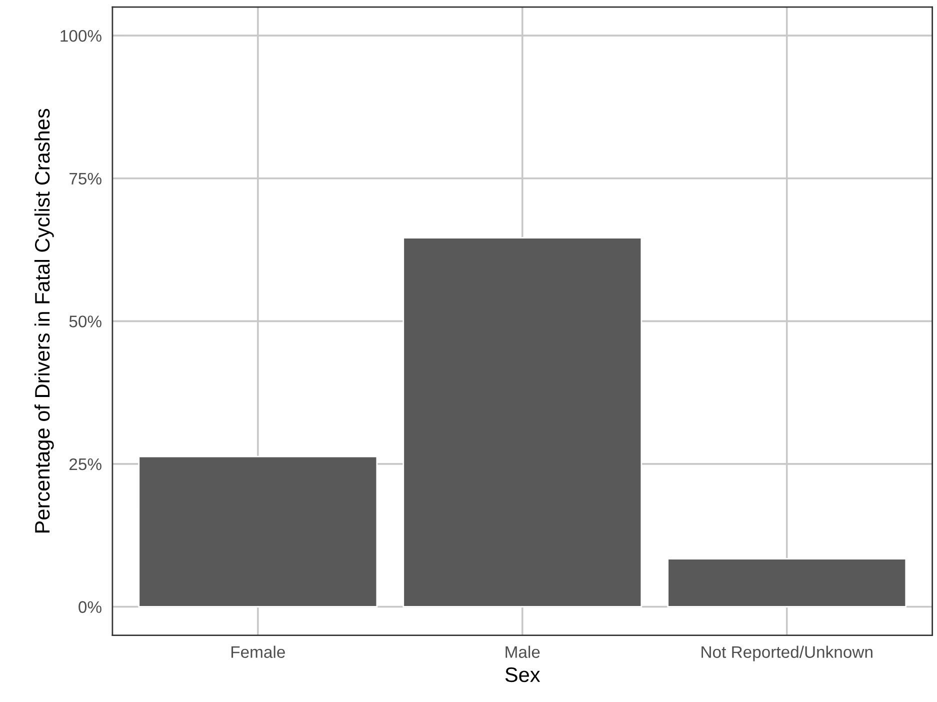 The width and height of the screenshot is (937, 702). What do you see at coordinates (86, 464) in the screenshot?
I see `y-tick-label: 25%` at bounding box center [86, 464].